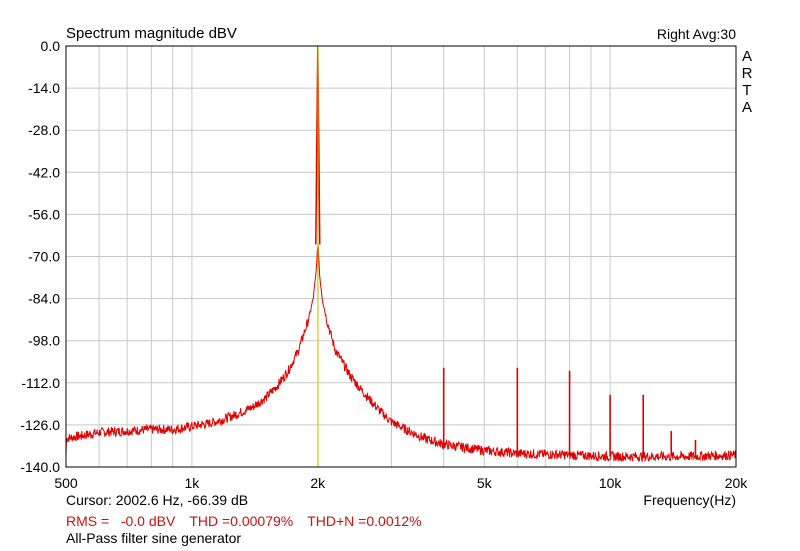 This screenshot has width=800, height=551. I want to click on x-tick-label: 20k, so click(737, 483).